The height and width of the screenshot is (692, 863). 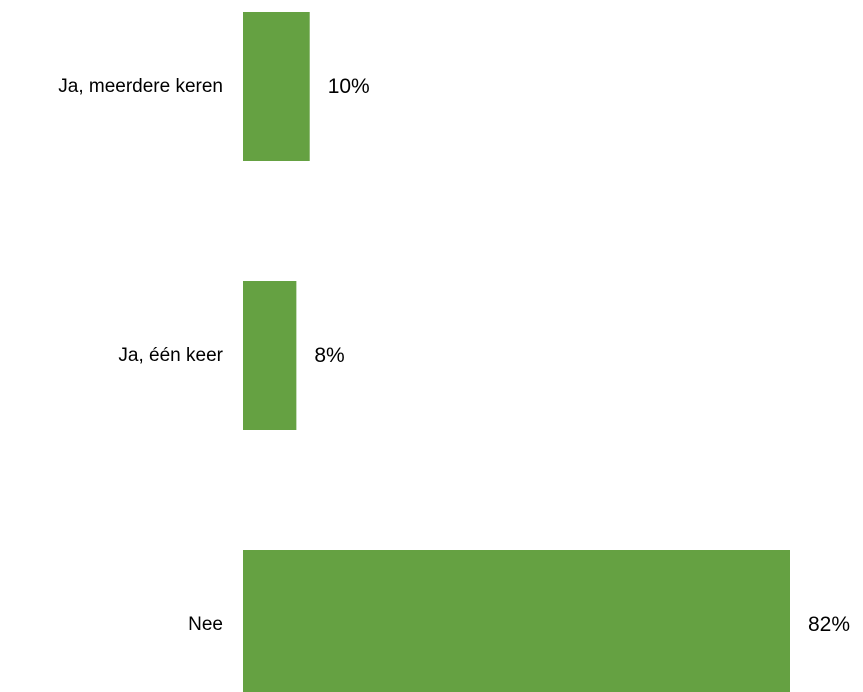 What do you see at coordinates (140, 86) in the screenshot?
I see `category-label-0: Ja, meerdere keren` at bounding box center [140, 86].